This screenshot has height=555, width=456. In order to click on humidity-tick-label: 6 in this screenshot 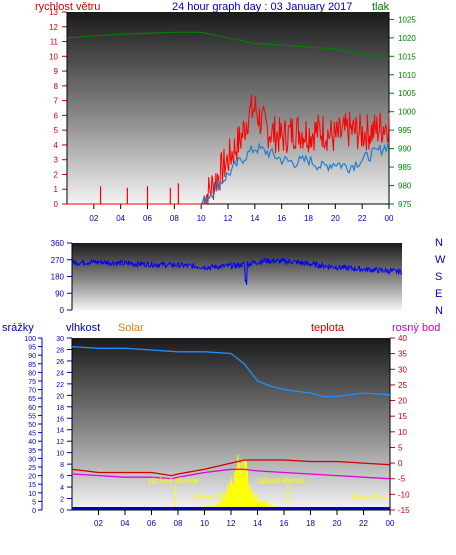, I will do `click(62, 477)`.